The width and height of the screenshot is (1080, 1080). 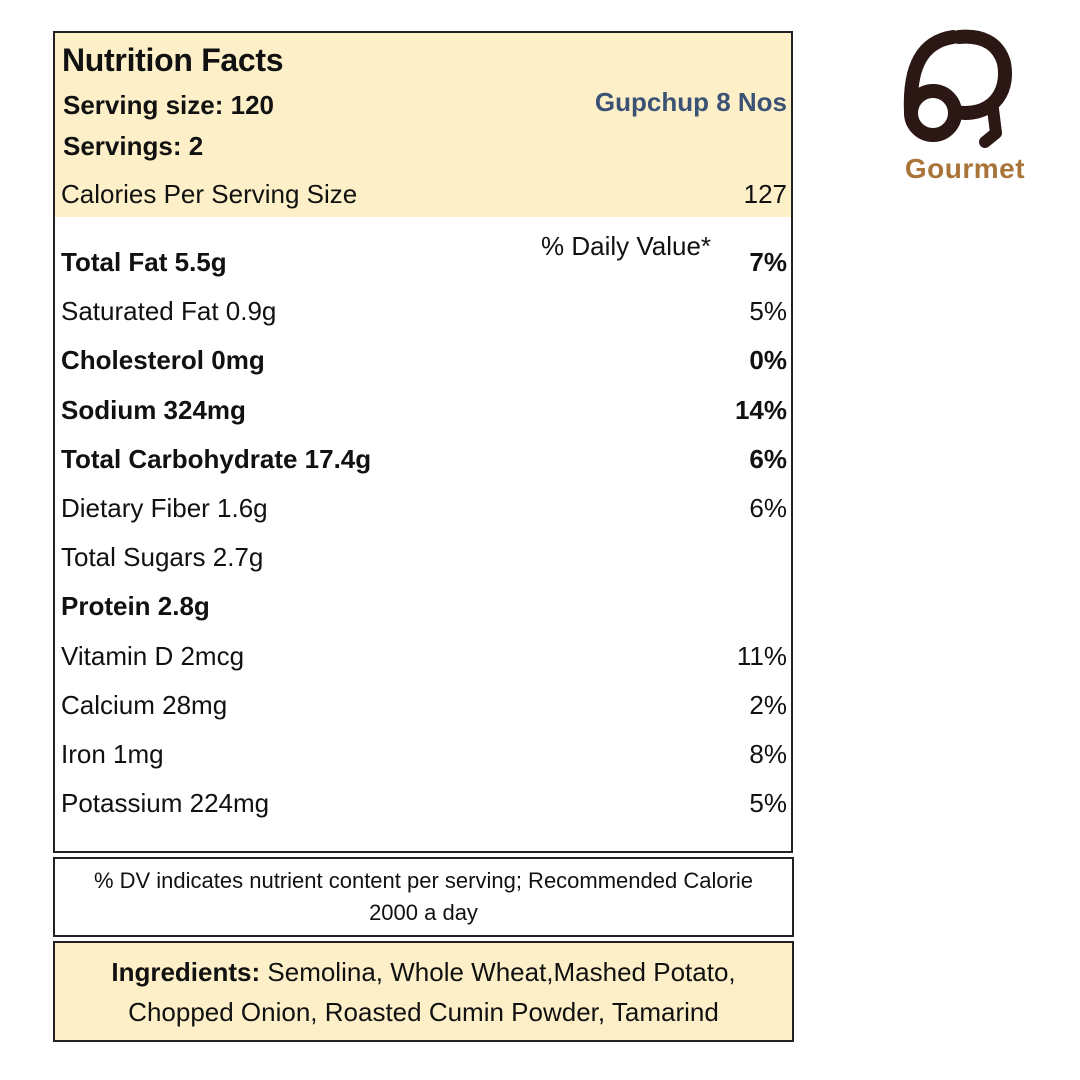 What do you see at coordinates (133, 146) in the screenshot?
I see `servings: Servings: 2` at bounding box center [133, 146].